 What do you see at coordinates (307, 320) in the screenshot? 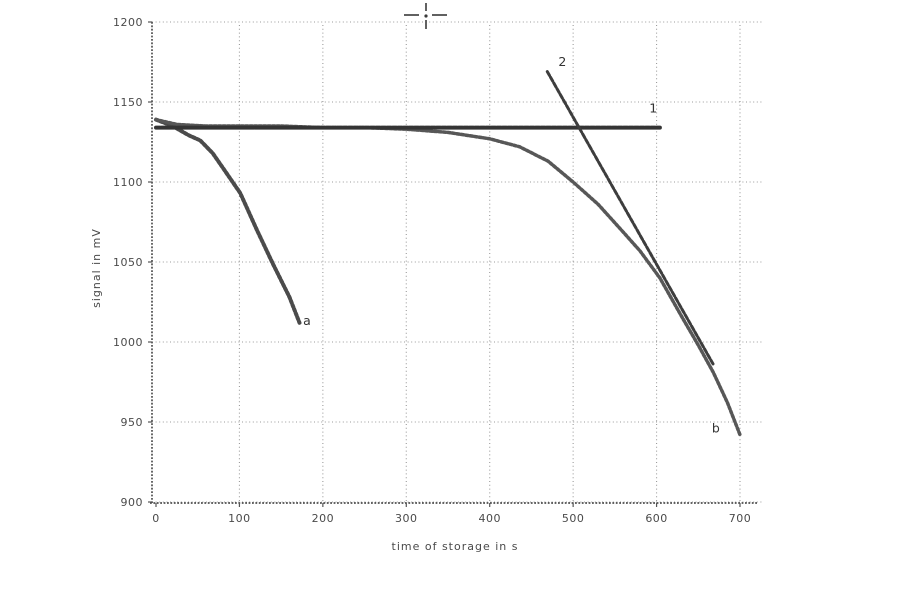
I see `curve-label-a: a` at bounding box center [307, 320].